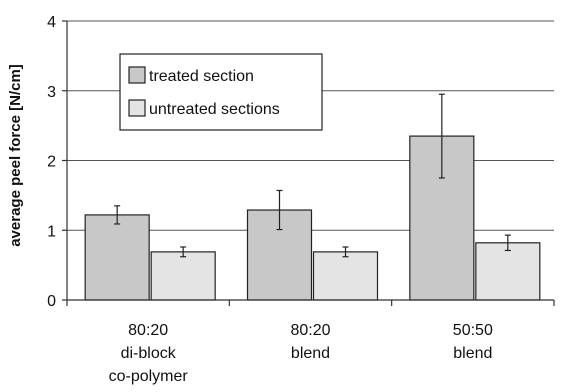 This screenshot has width=567, height=392. I want to click on y-axis-label: average peel force [N/cm], so click(15, 155).